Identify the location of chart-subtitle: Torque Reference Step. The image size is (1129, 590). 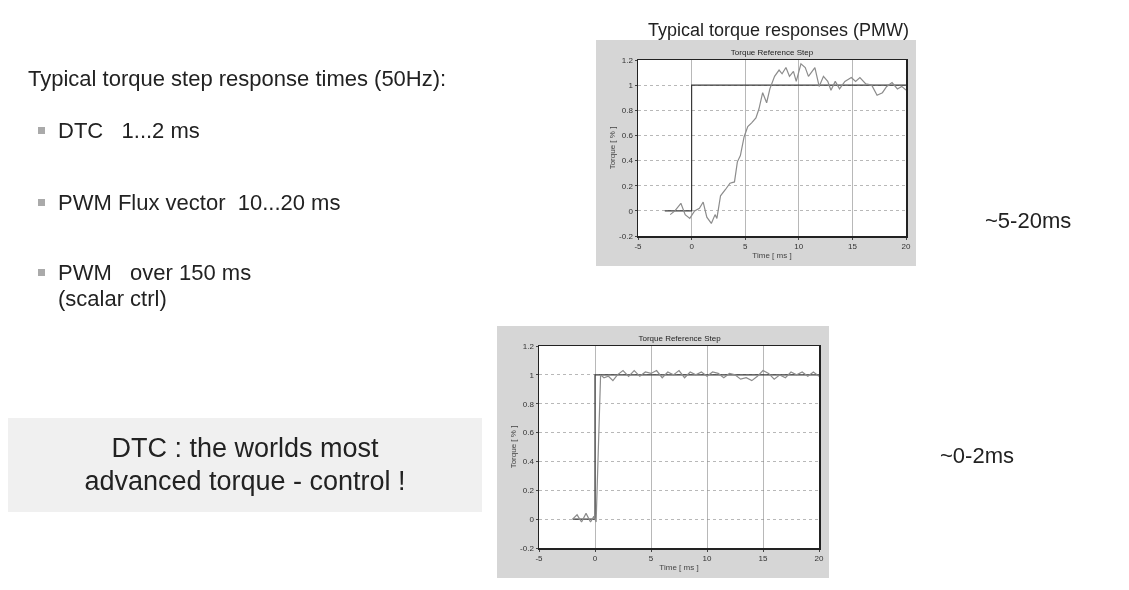
(772, 53).